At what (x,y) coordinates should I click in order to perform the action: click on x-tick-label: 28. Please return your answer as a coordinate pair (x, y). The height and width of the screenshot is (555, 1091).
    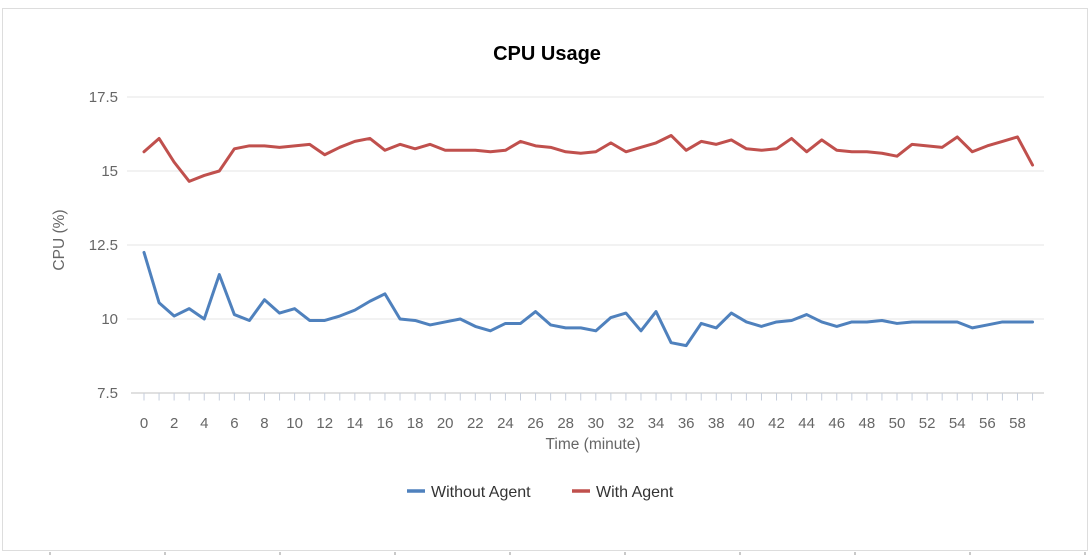
    Looking at the image, I should click on (565, 423).